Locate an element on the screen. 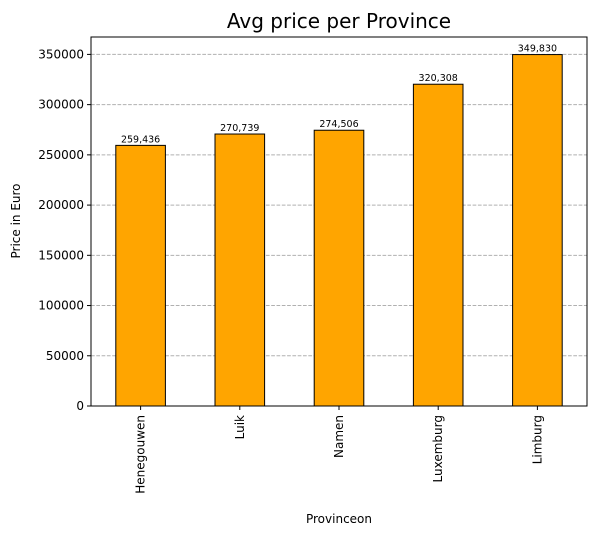 The width and height of the screenshot is (598, 536). x-tick-label: Limburg is located at coordinates (537, 439).